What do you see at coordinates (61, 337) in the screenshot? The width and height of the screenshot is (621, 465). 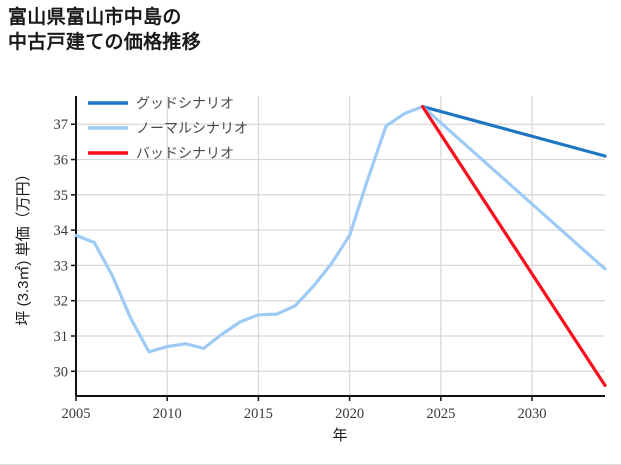 I see `y-tick-label: 31` at bounding box center [61, 337].